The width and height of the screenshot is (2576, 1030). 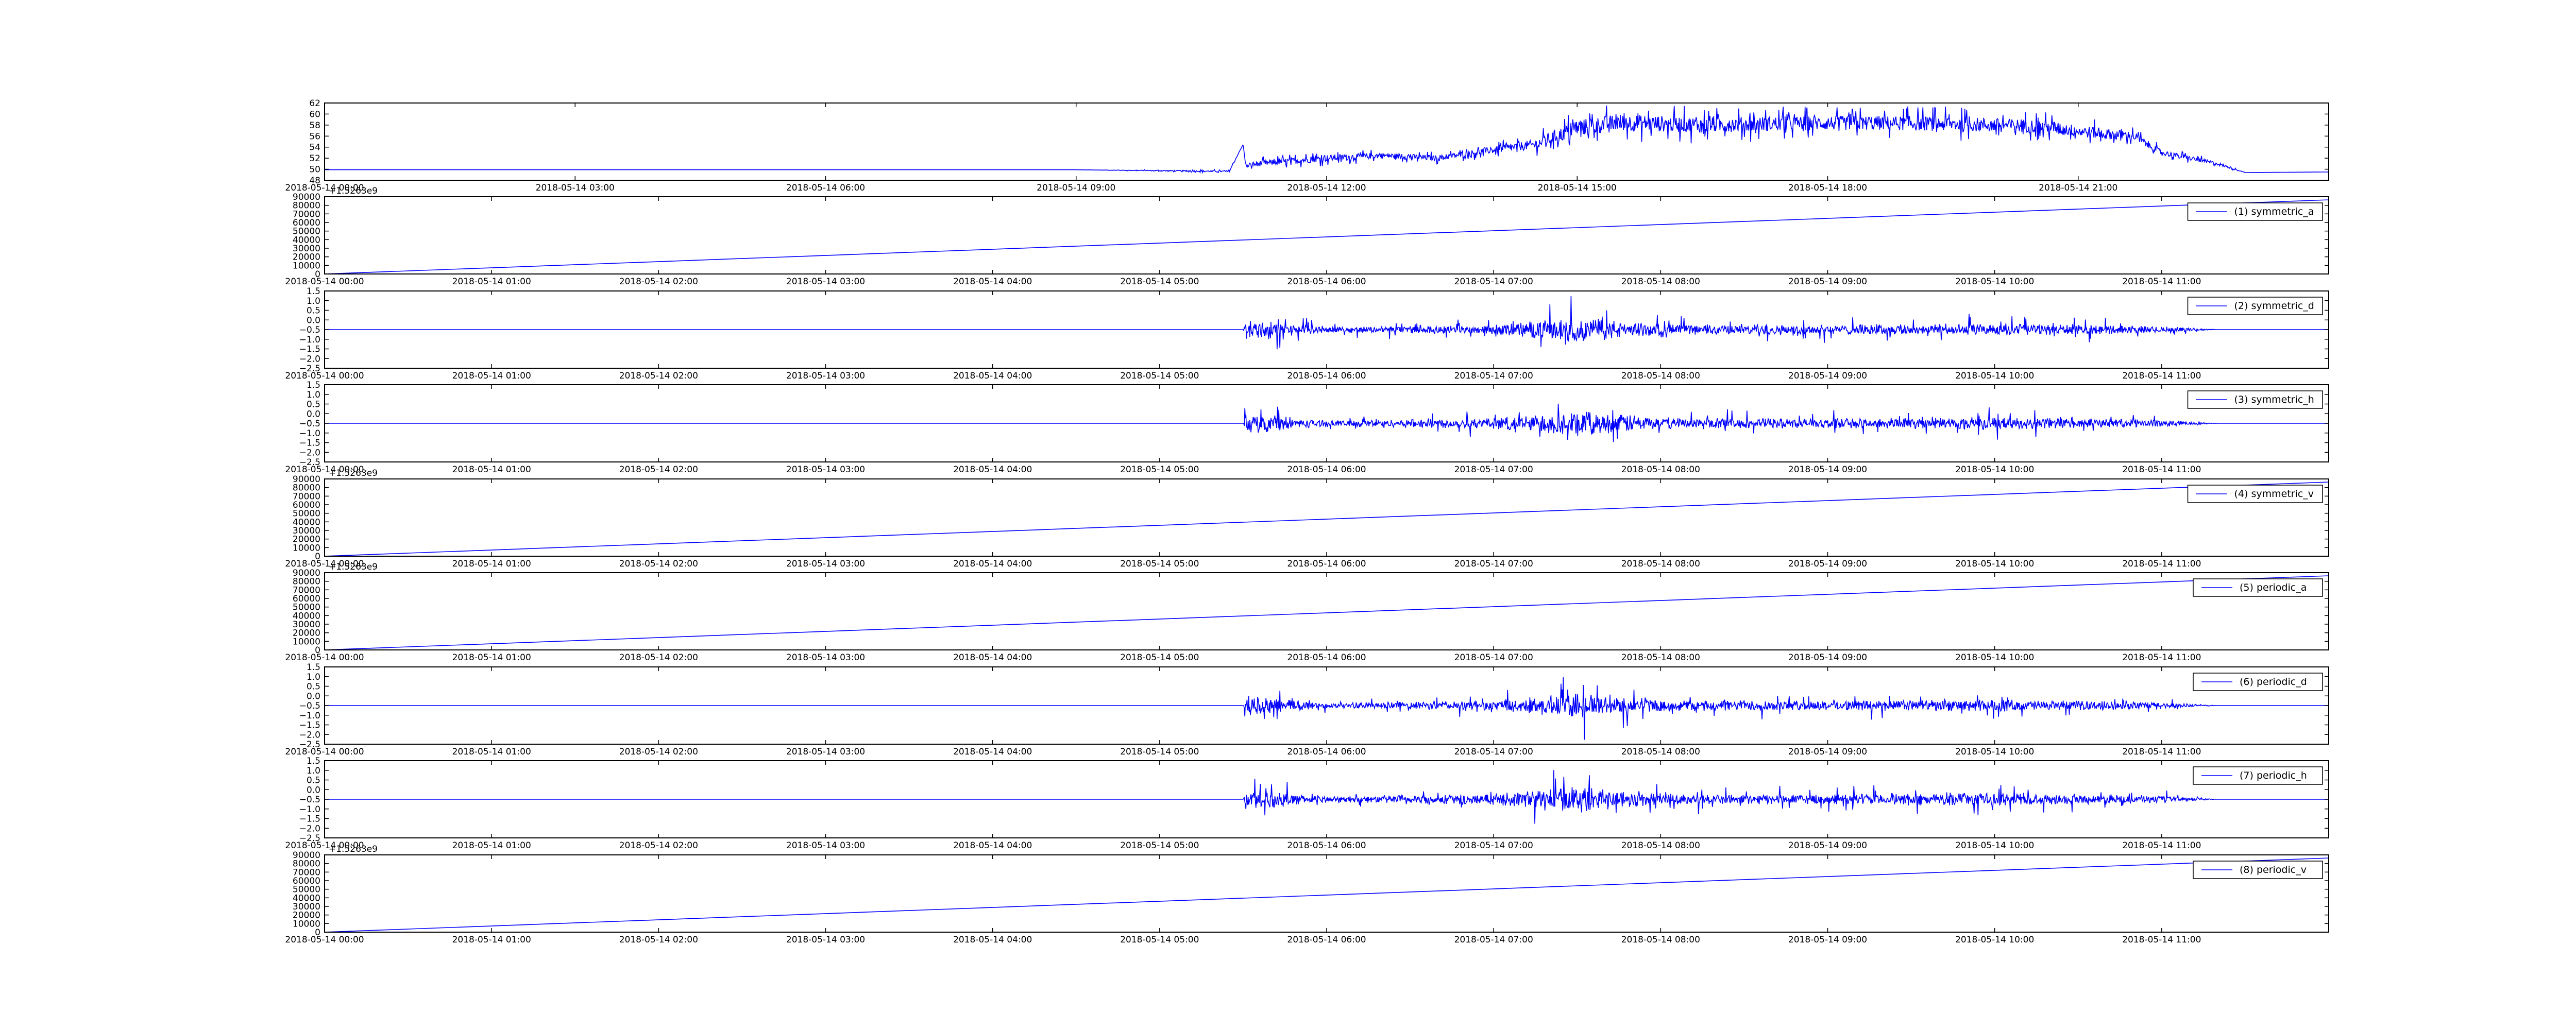 I want to click on legend-symmetric_a: (1) symmetric_a, so click(x=2255, y=212).